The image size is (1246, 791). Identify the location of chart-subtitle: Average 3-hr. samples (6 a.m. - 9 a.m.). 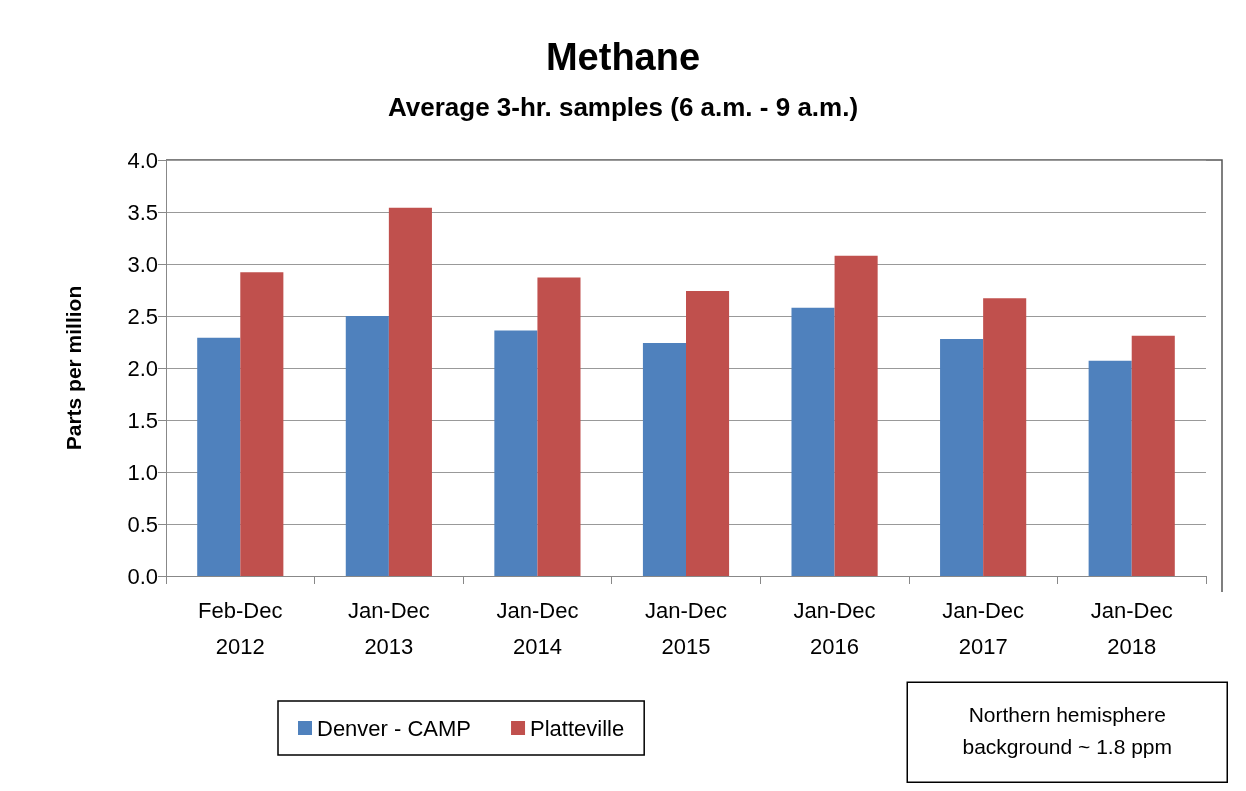
(623, 107).